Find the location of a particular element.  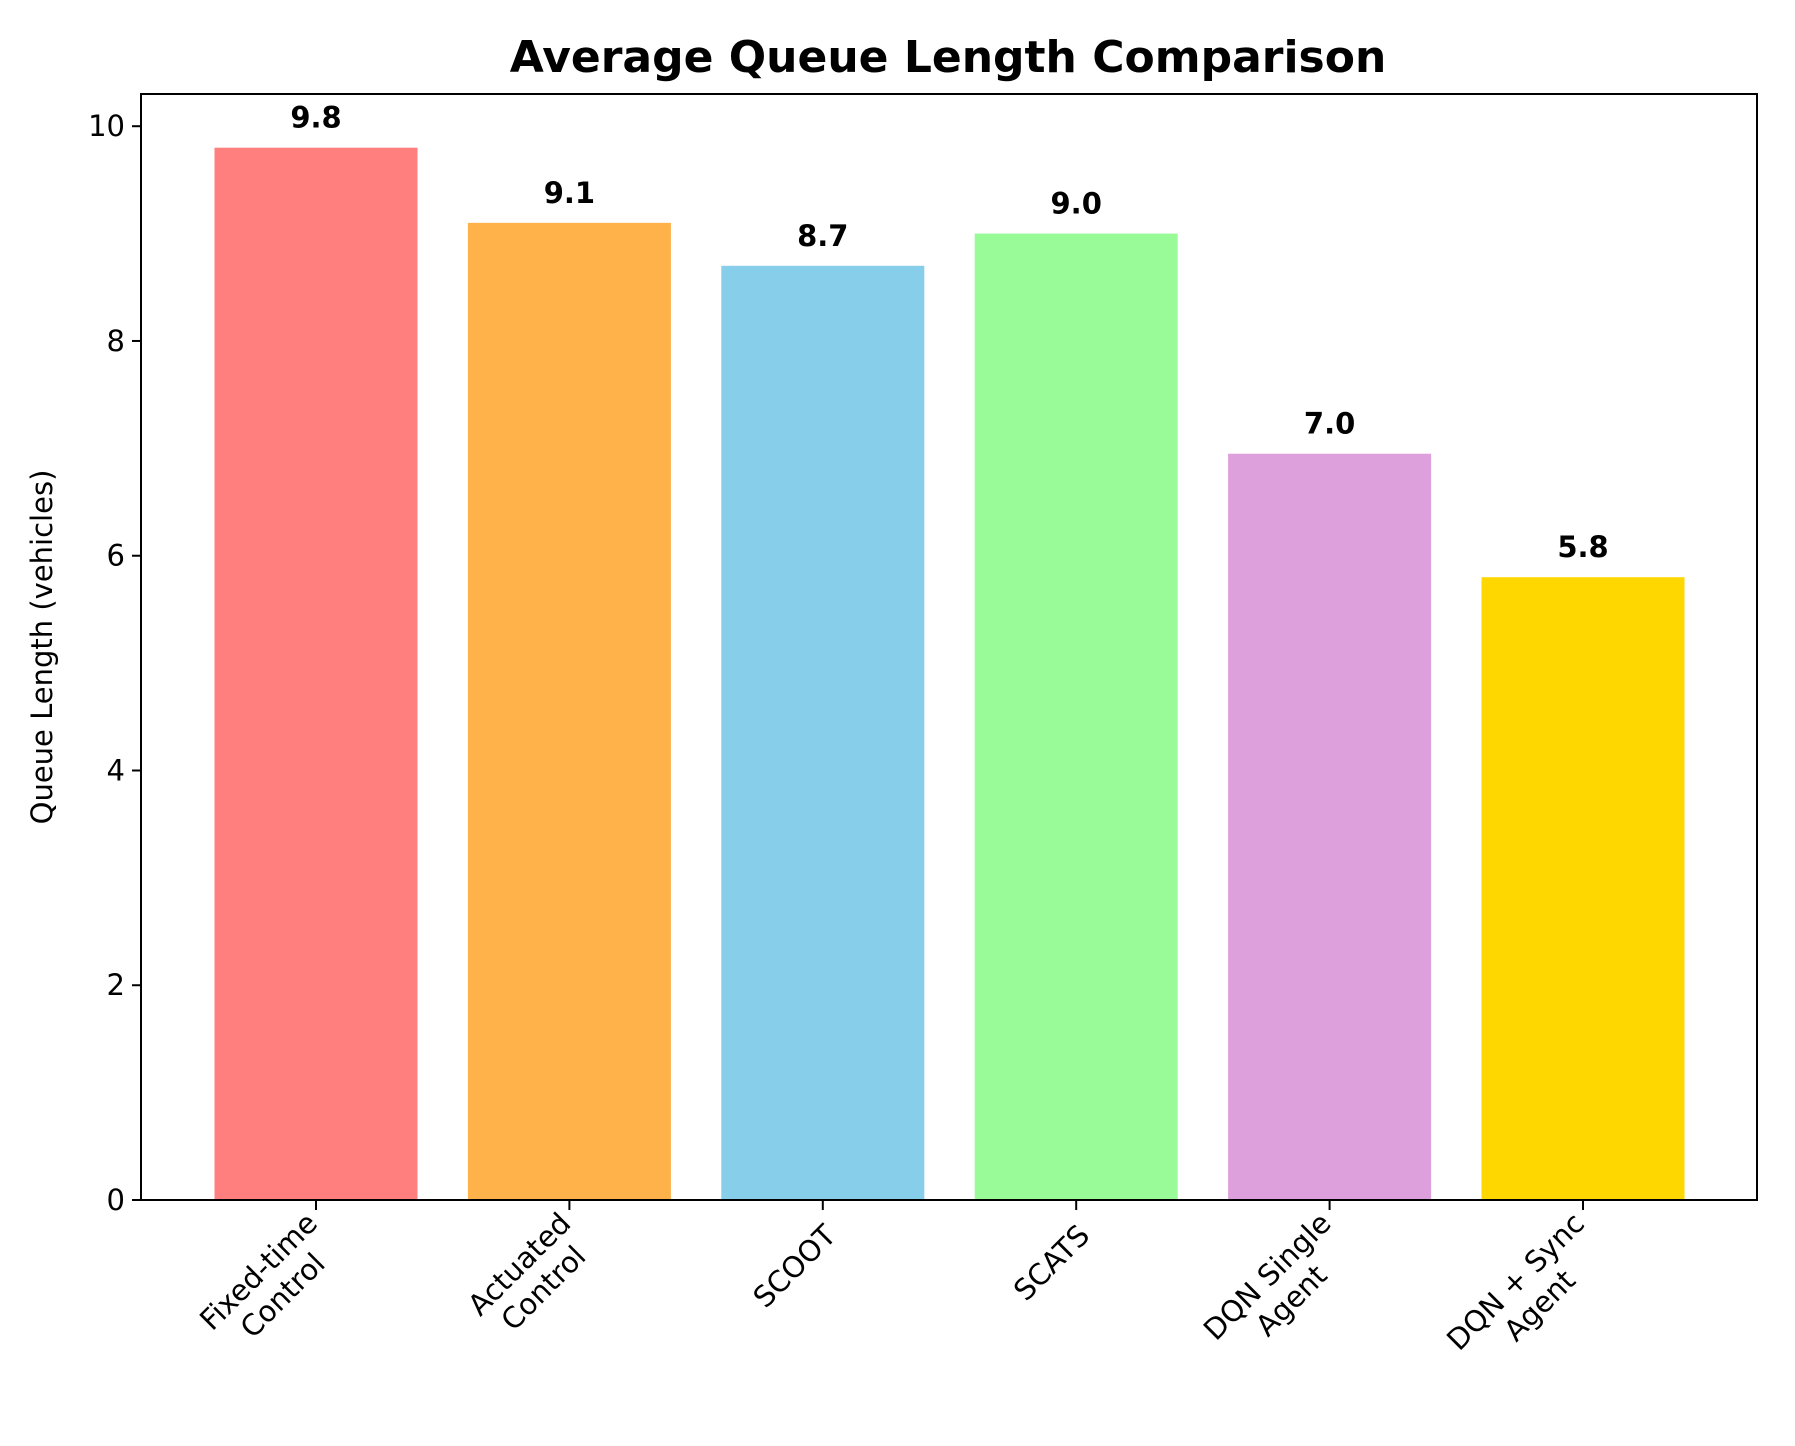

x-tick-label: SCOOT is located at coordinates (794, 1266).